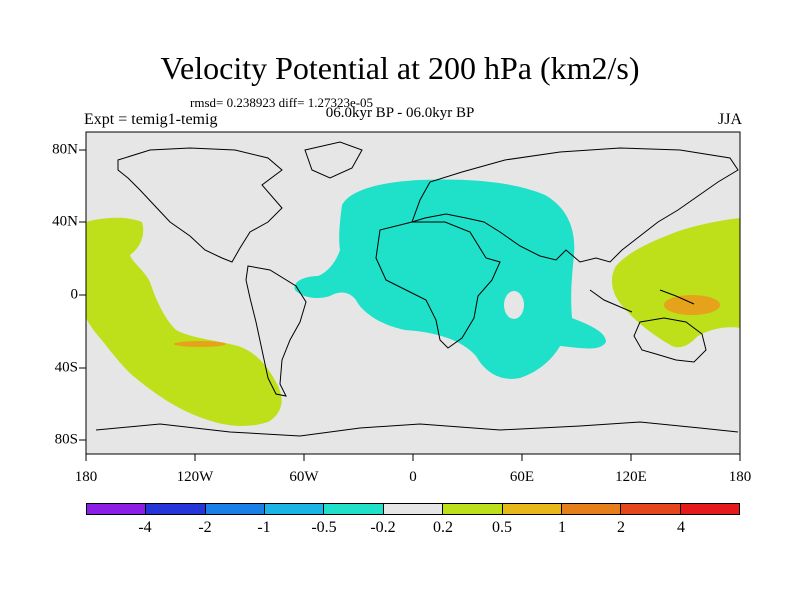 The image size is (800, 600). What do you see at coordinates (86, 477) in the screenshot?
I see `lon-tick-180w: 180` at bounding box center [86, 477].